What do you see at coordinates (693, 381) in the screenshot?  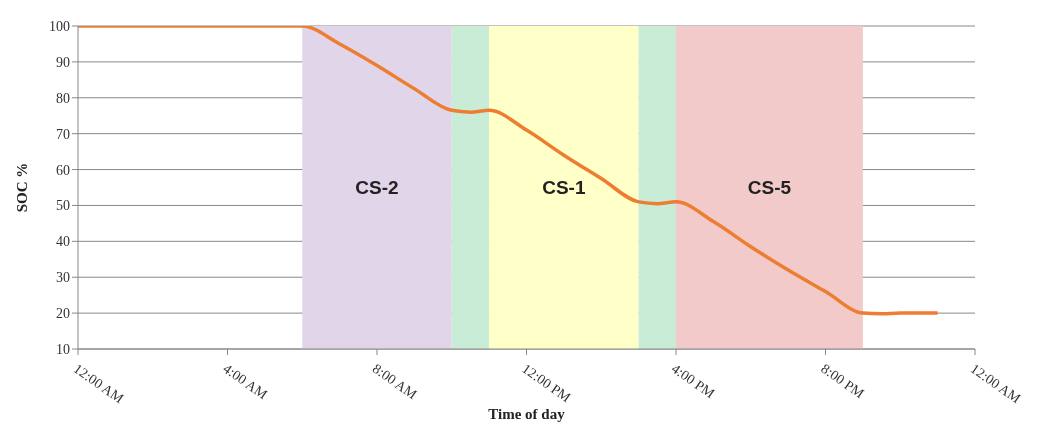 I see `x-tick-label: 4:00 PM` at bounding box center [693, 381].